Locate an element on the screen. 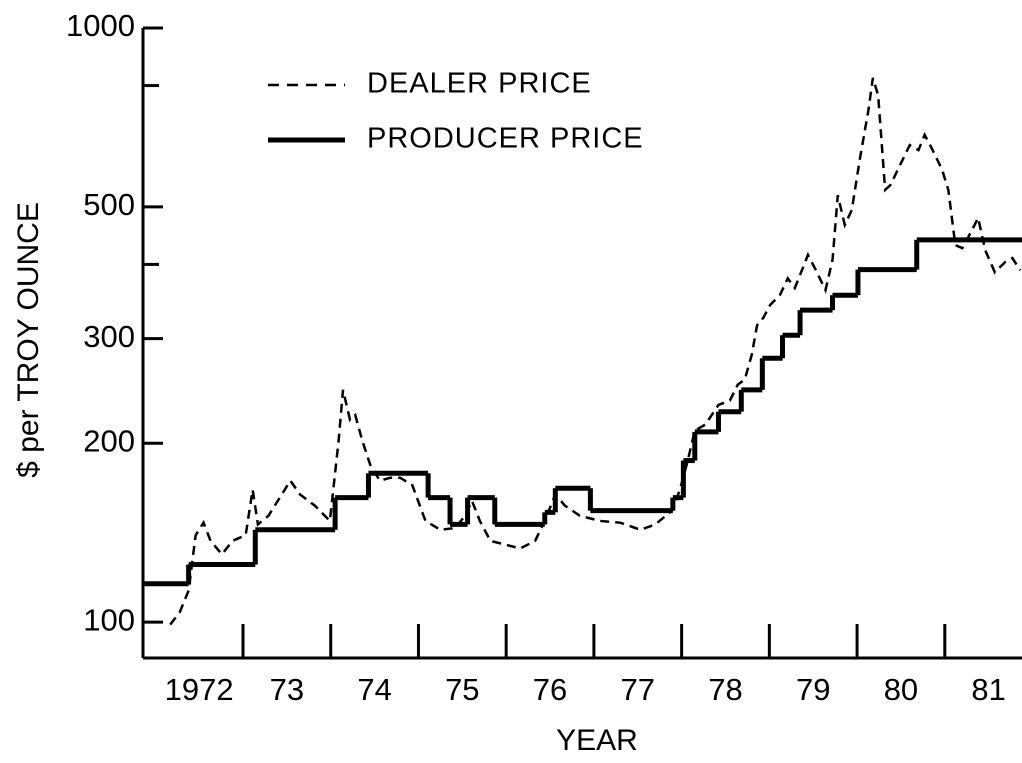 The width and height of the screenshot is (1022, 763). y-tick-label: 200 is located at coordinates (109, 440).